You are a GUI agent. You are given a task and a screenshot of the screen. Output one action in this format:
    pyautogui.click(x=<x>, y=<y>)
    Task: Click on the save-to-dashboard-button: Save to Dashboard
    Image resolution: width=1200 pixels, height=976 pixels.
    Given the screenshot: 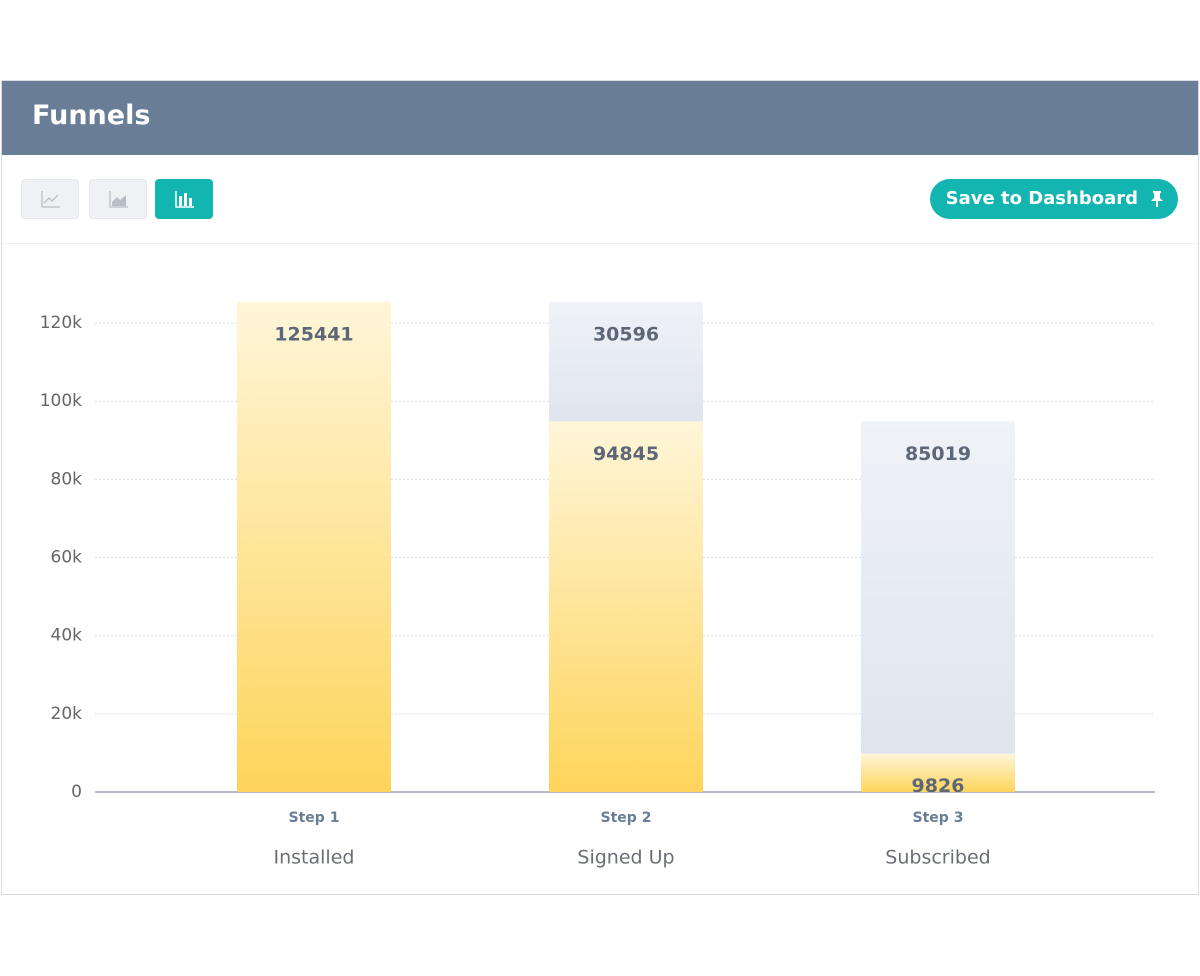 What is the action you would take?
    pyautogui.click(x=1053, y=199)
    